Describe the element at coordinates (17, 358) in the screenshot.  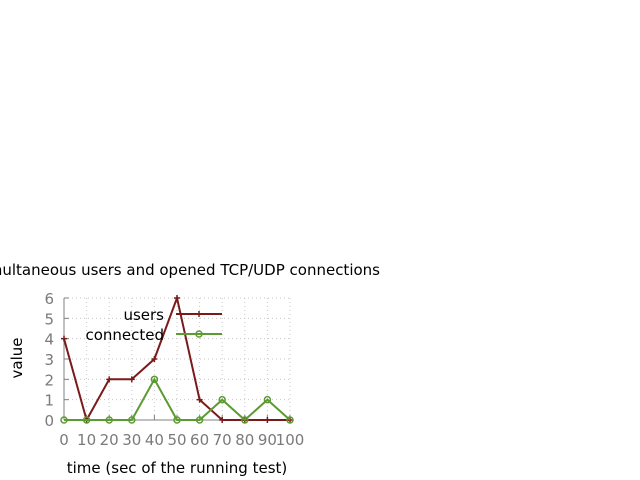
I see `y-axis-title: value` at that location.